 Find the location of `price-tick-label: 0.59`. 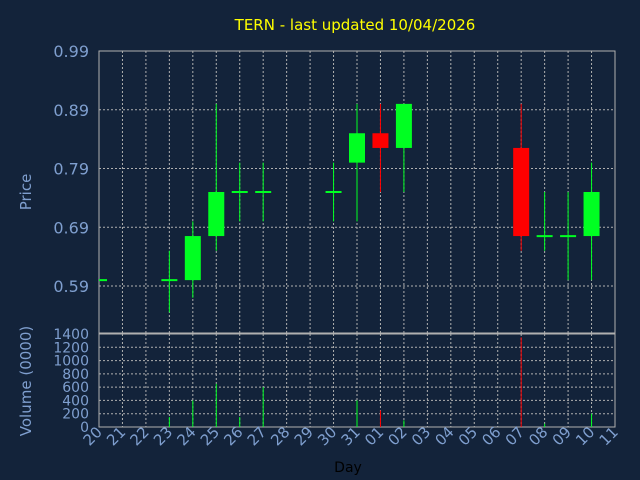

price-tick-label: 0.59 is located at coordinates (71, 286).